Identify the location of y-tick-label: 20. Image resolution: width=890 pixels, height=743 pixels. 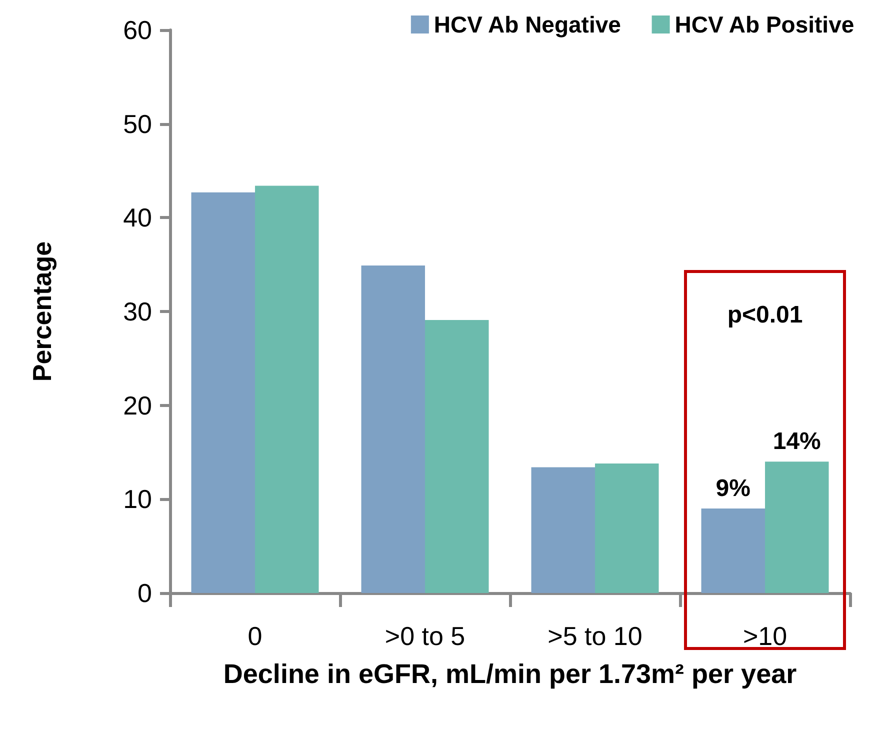
(137, 405).